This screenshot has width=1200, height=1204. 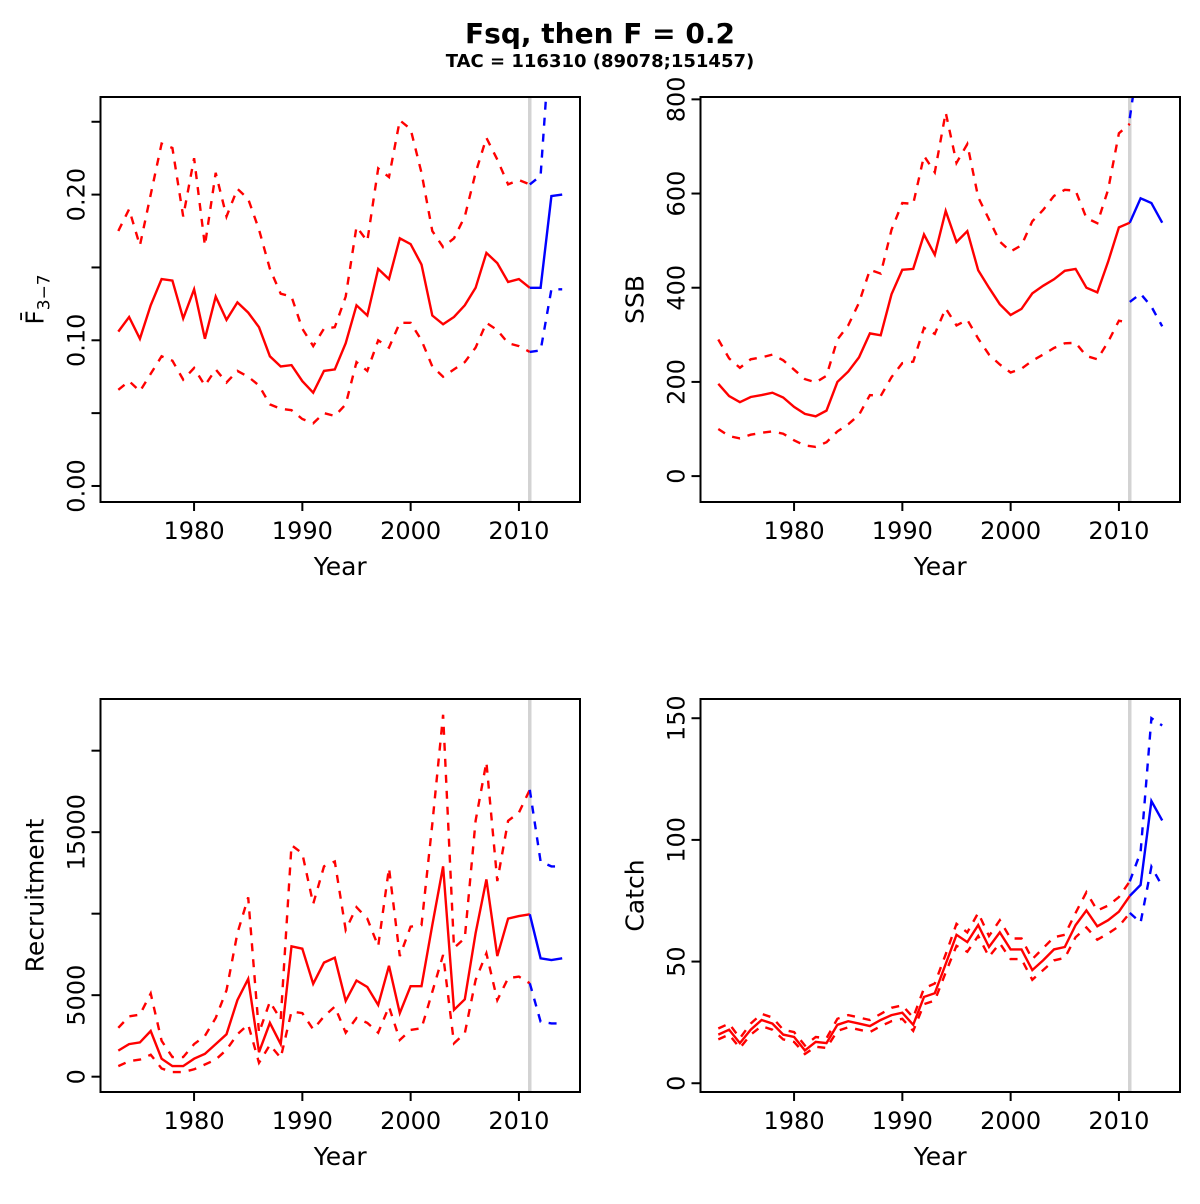 I want to click on recruitment-plot-frame, so click(x=340, y=895).